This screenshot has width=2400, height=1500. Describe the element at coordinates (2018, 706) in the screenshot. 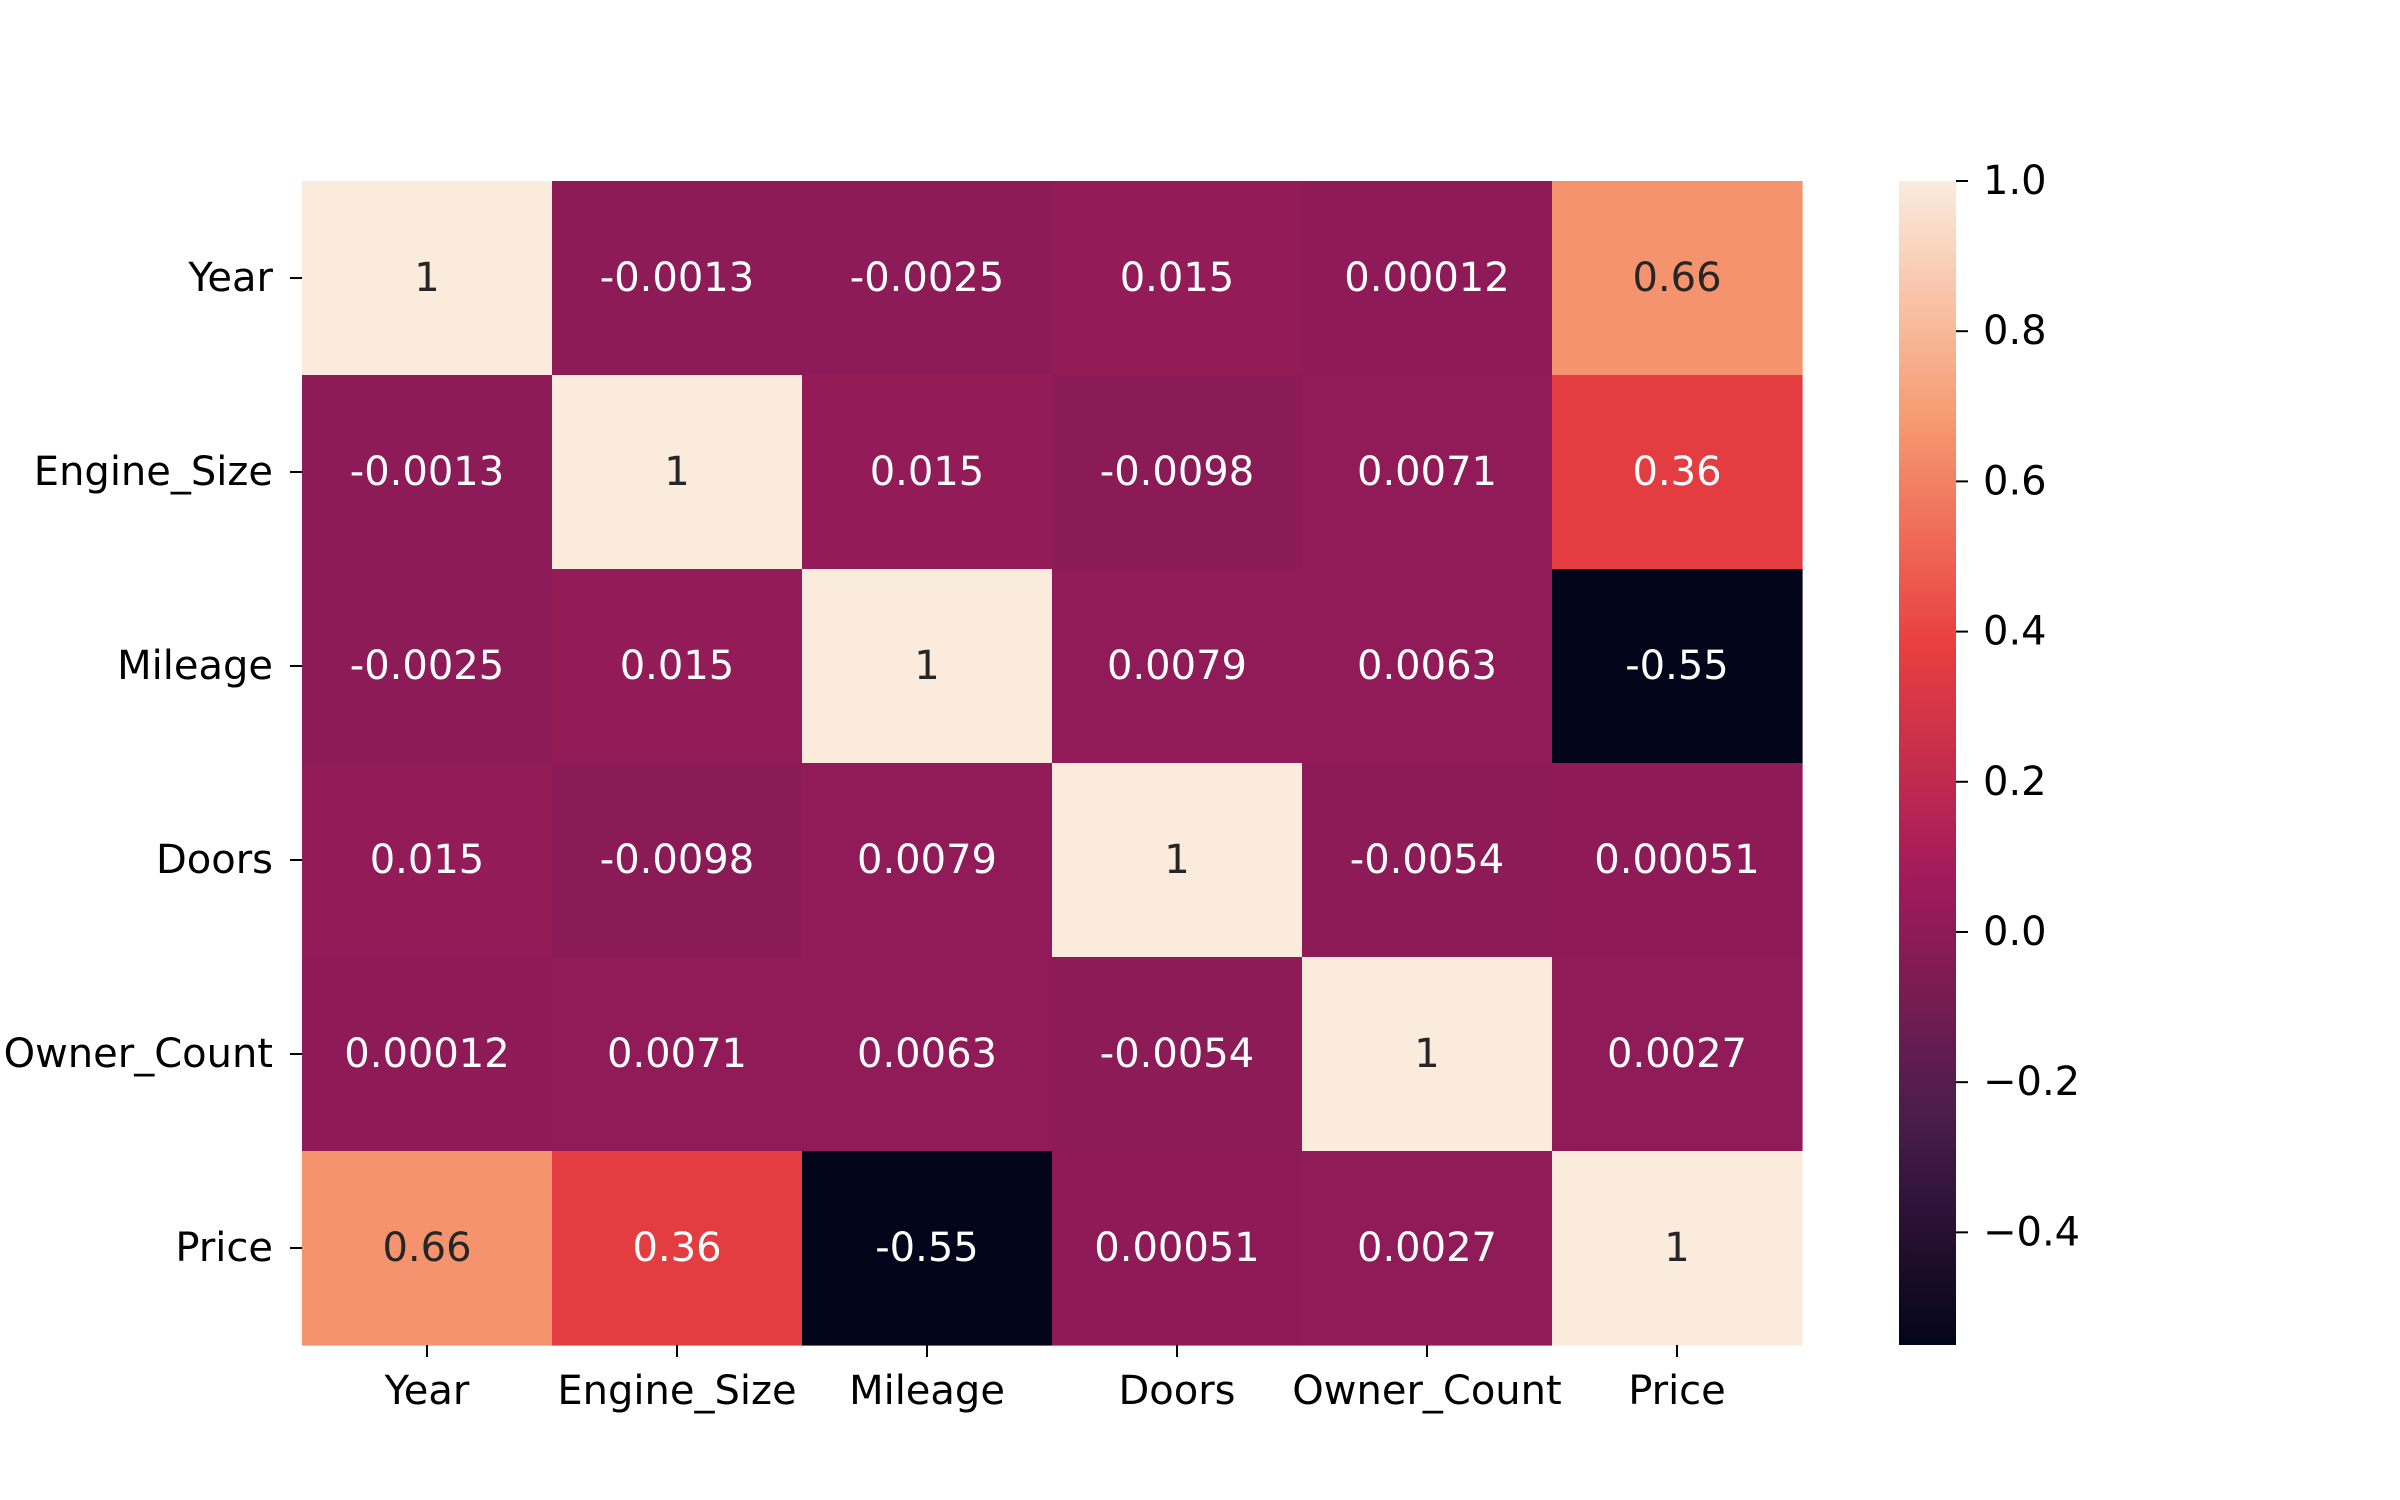

I see `colorbar-axis: 1.0 0.8 0.6 0.4 0.2 0.0 −0.2 −0.4` at that location.